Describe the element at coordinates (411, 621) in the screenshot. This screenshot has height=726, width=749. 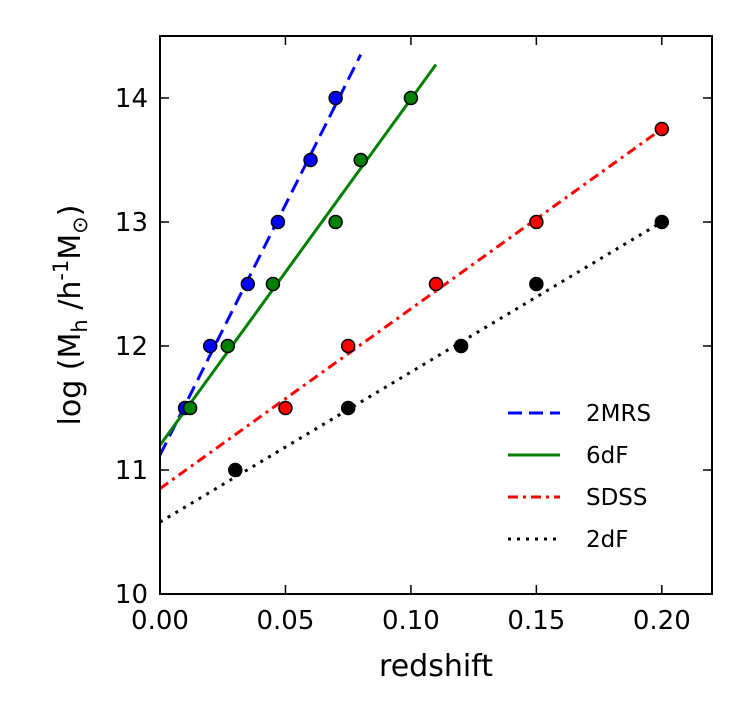
I see `x-tick-label: 0.10` at that location.